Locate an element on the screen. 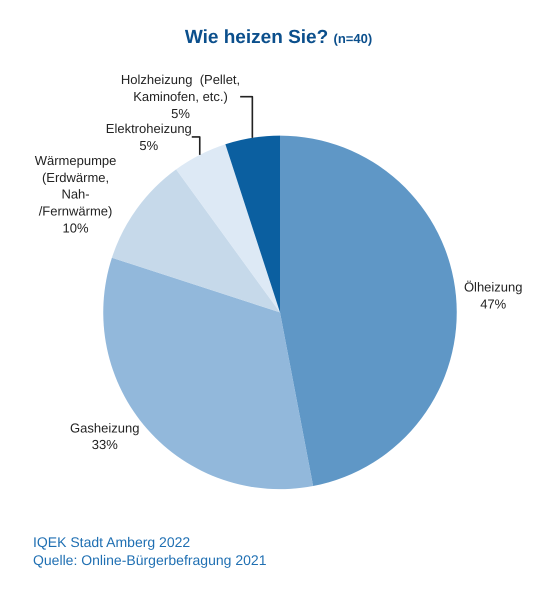 The height and width of the screenshot is (595, 557). source-note: Quelle: Online-Bürgerbefragung 2021 is located at coordinates (150, 560).